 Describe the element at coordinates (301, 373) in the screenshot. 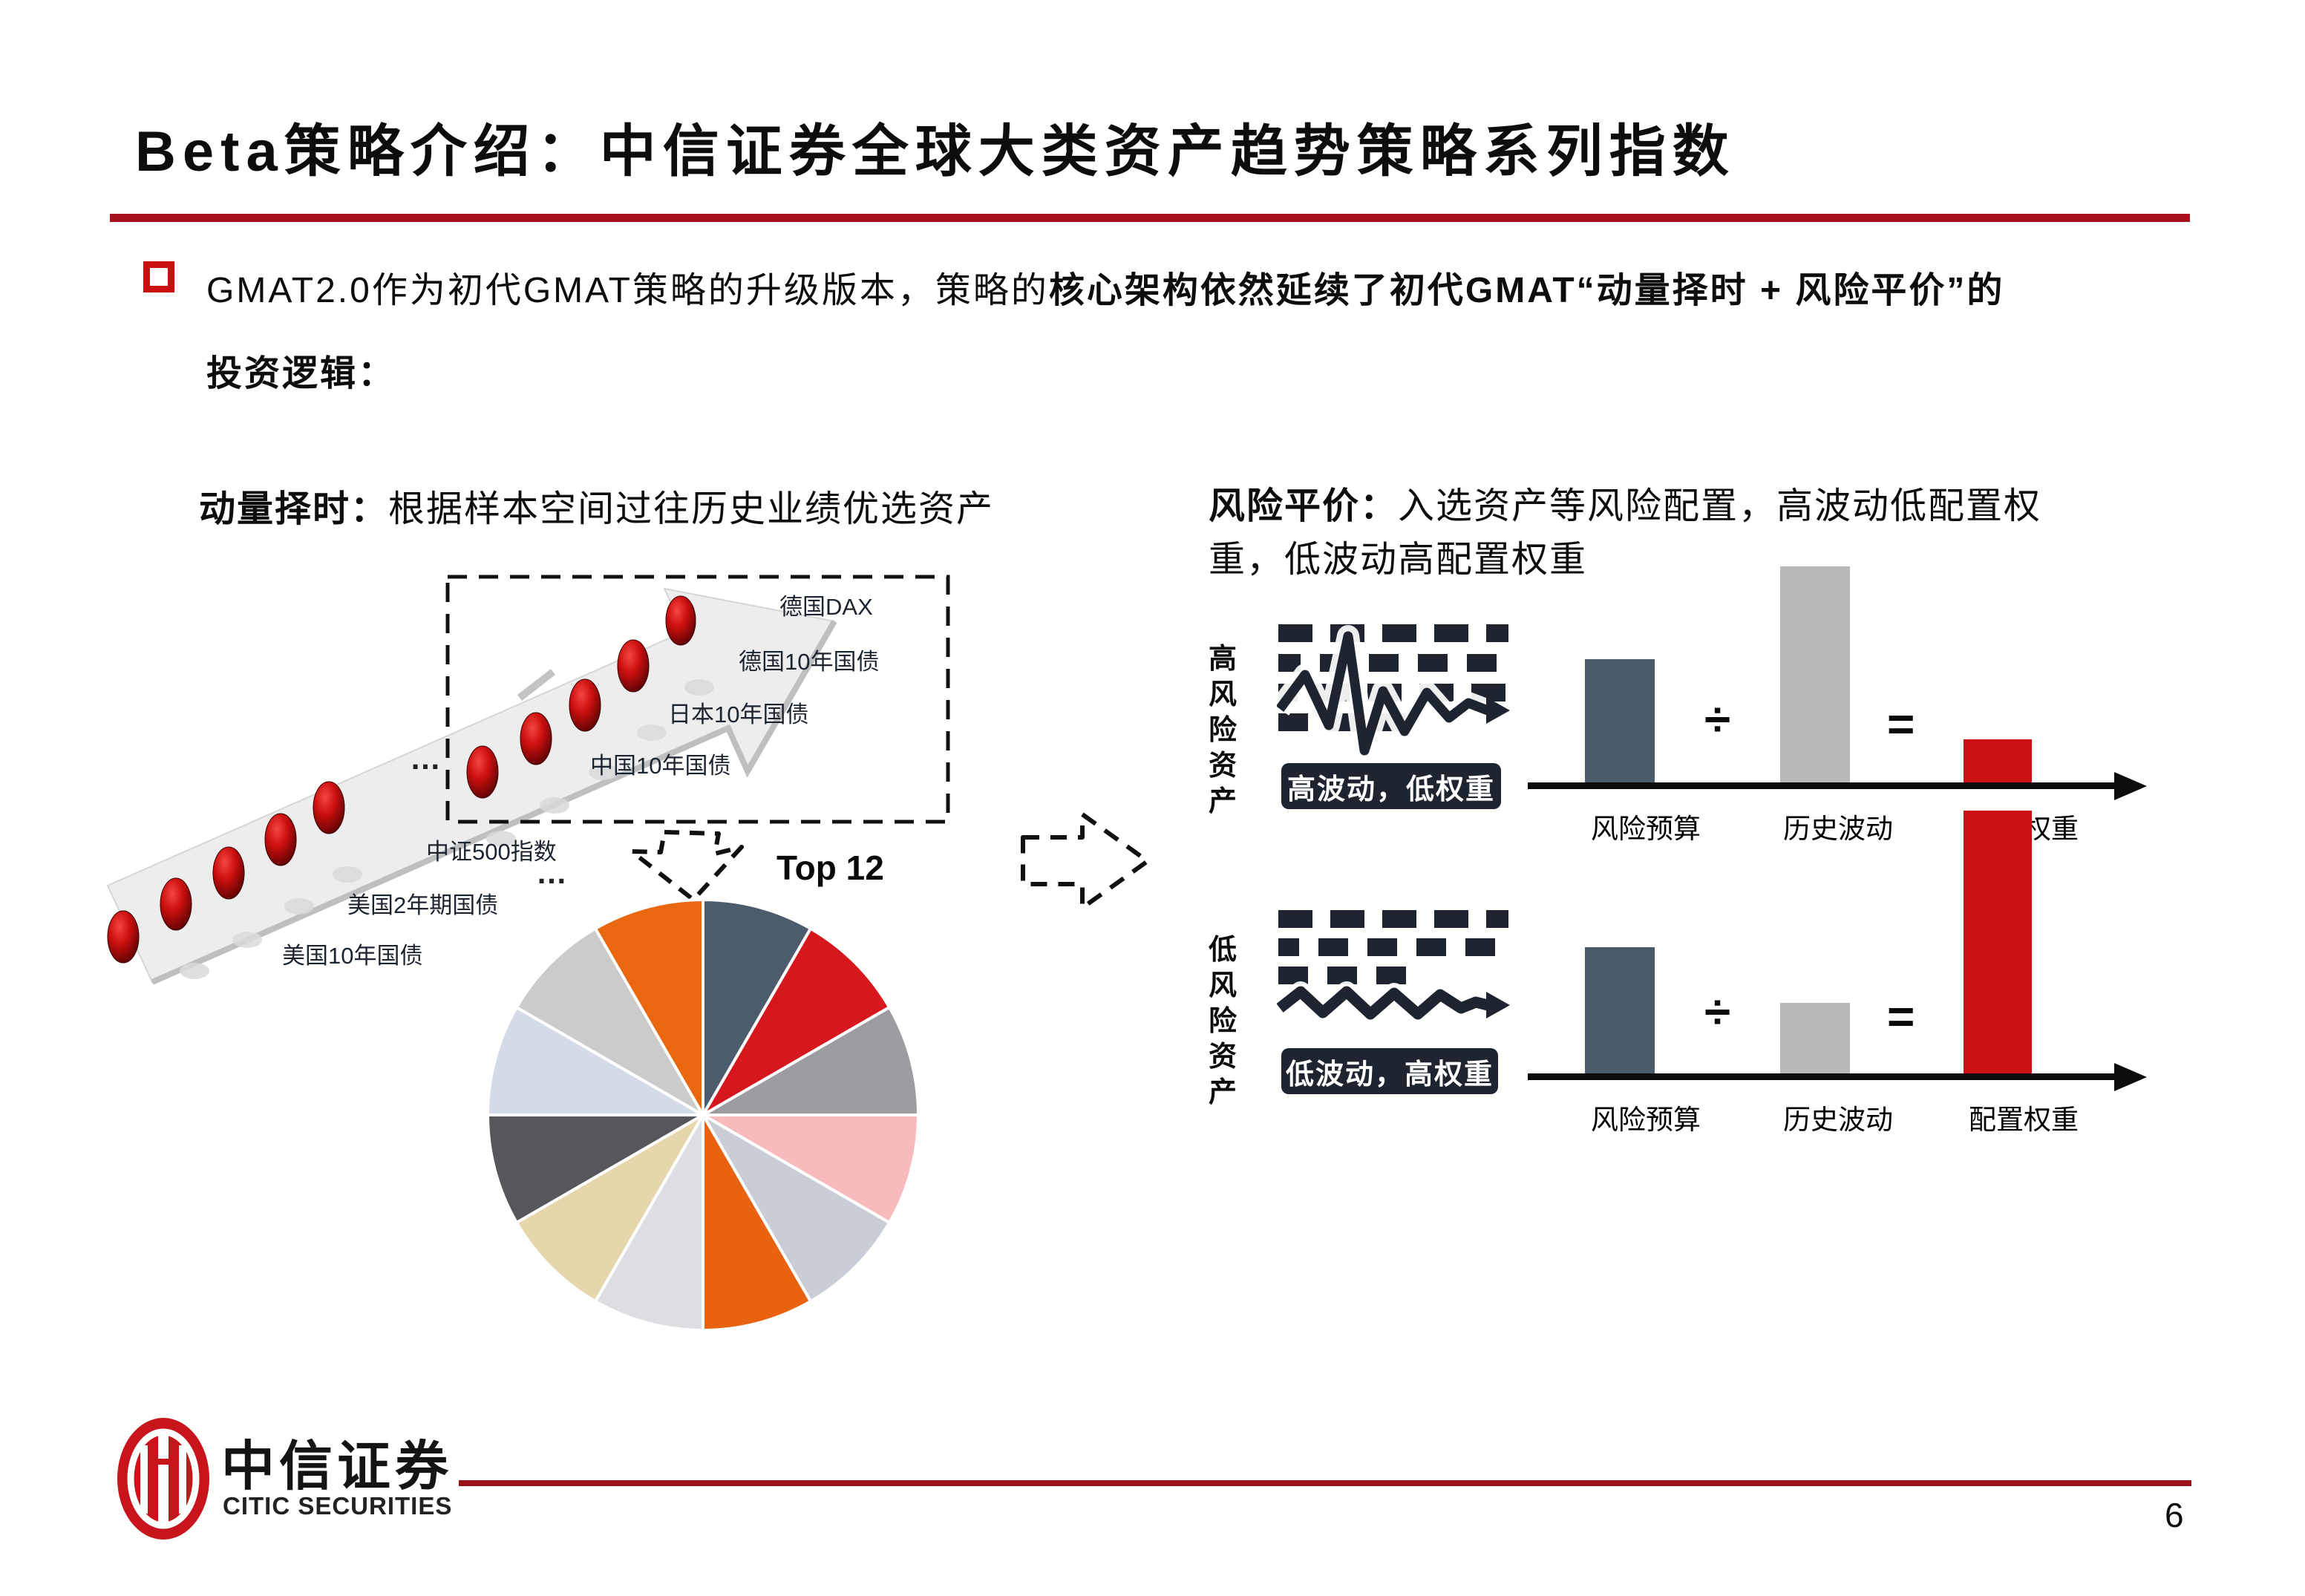

I see `bullet-line-2: 投资逻辑：` at that location.